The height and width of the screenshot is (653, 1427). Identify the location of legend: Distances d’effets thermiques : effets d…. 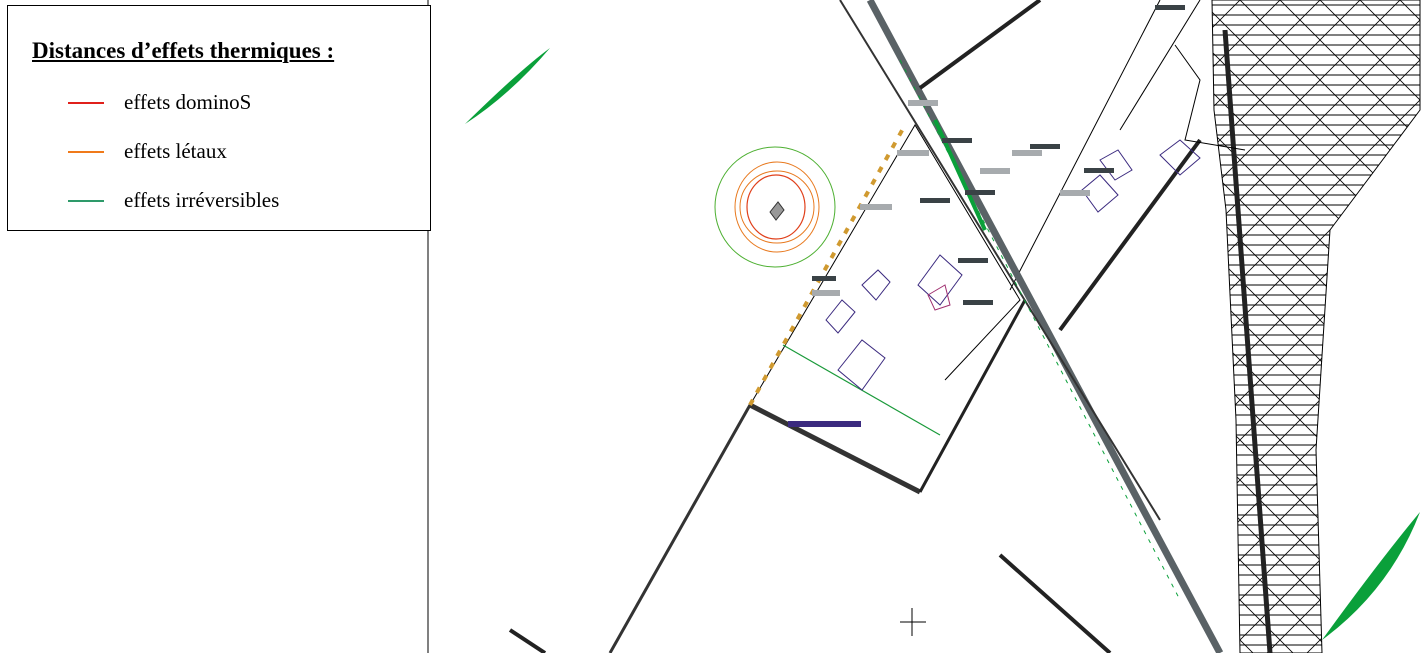
(219, 118).